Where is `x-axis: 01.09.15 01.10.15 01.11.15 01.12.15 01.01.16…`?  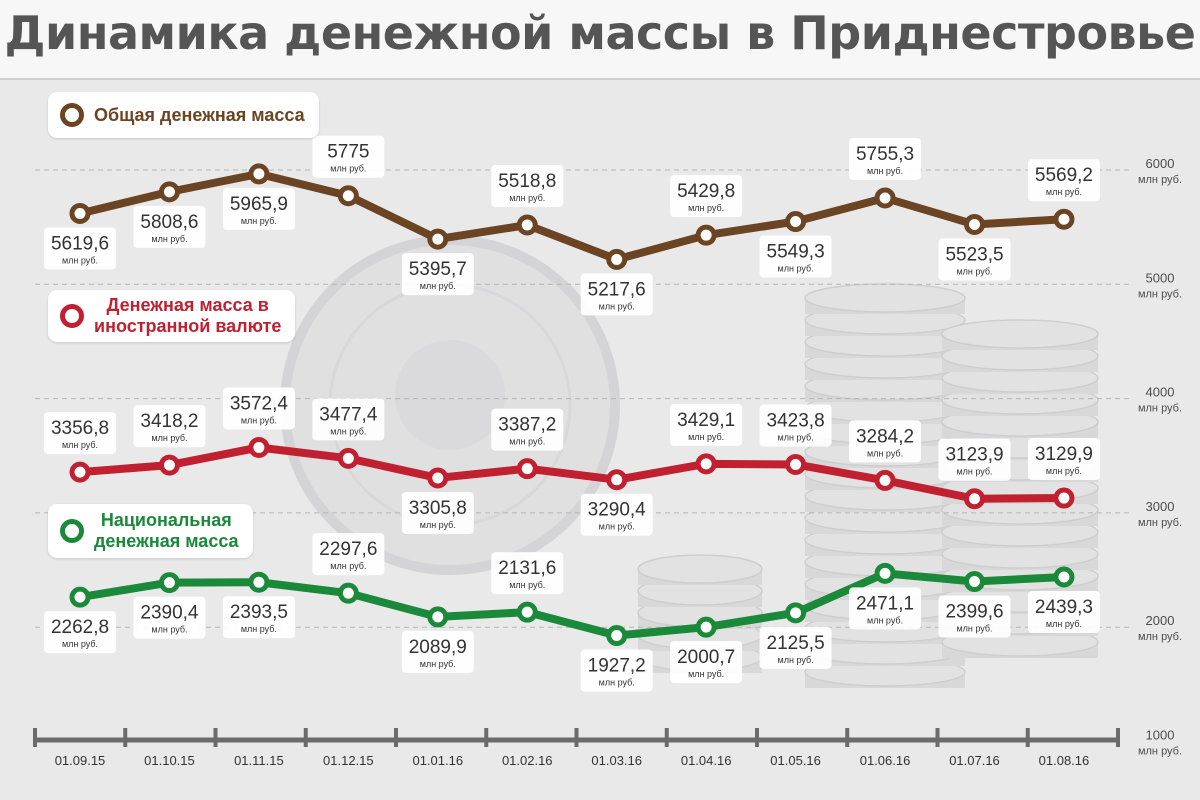 x-axis: 01.09.15 01.10.15 01.11.15 01.12.15 01.01.16… is located at coordinates (576, 748).